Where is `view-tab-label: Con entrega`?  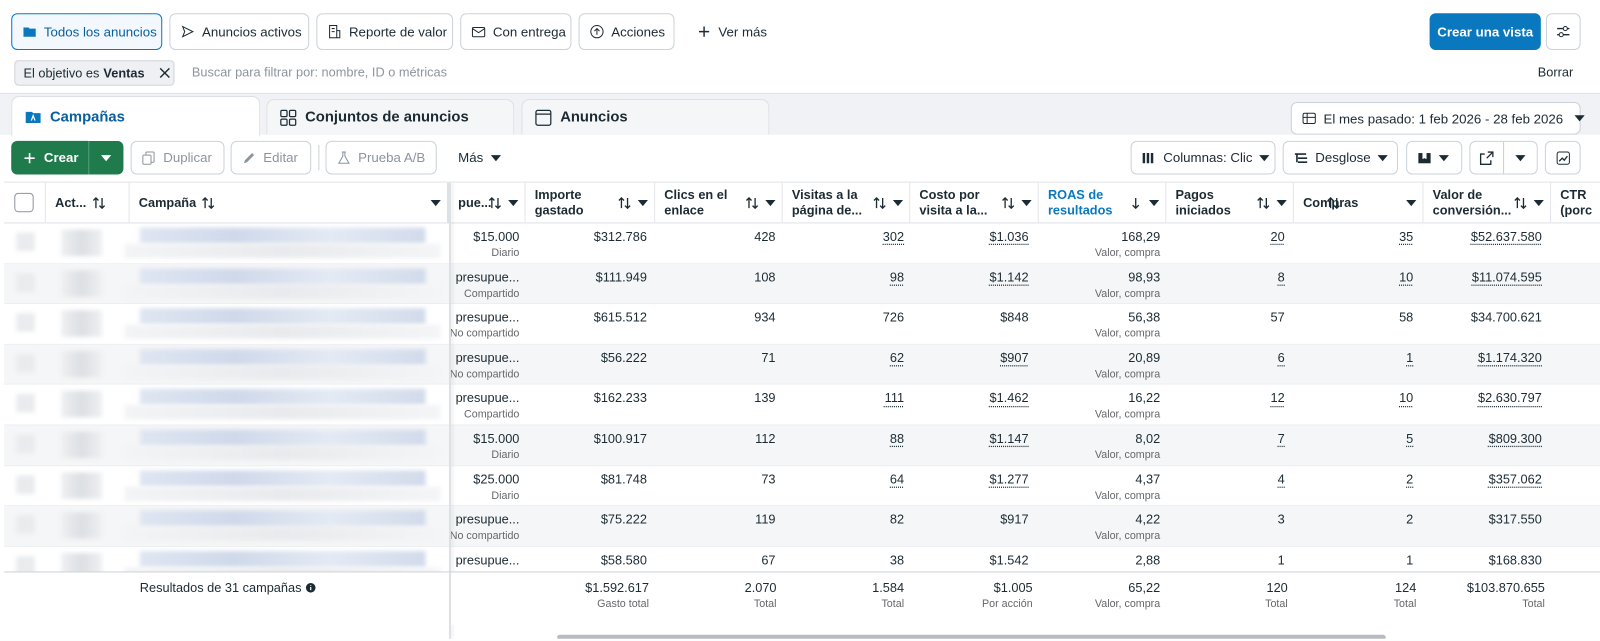
view-tab-label: Con entrega is located at coordinates (529, 31).